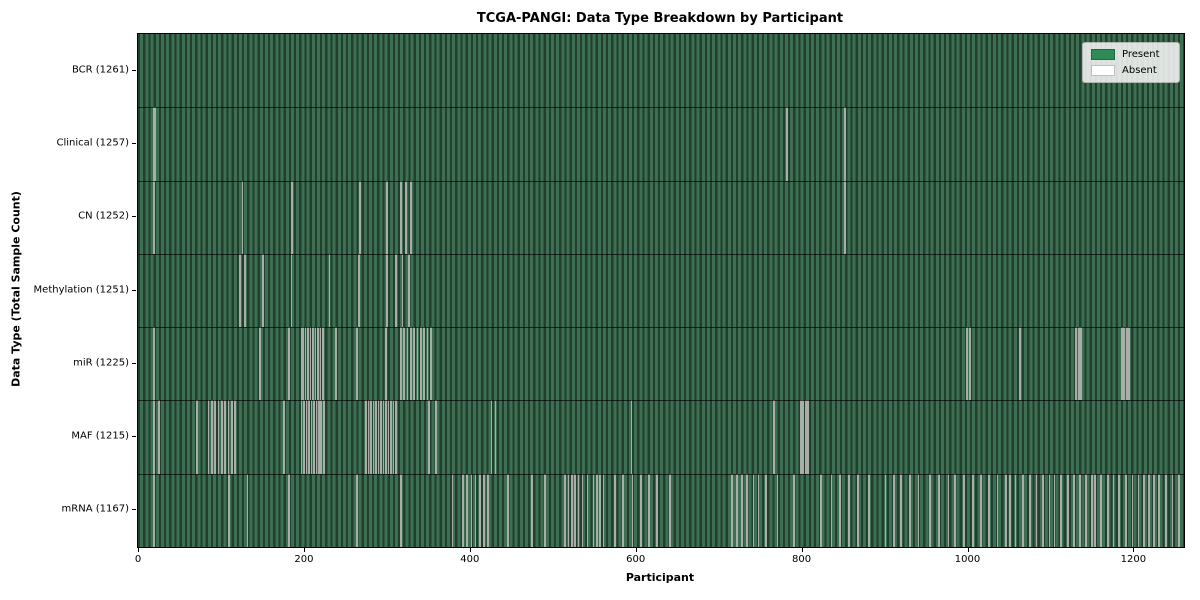 The height and width of the screenshot is (600, 1200). Describe the element at coordinates (660, 577) in the screenshot. I see `x-axis-label: Participant` at that location.